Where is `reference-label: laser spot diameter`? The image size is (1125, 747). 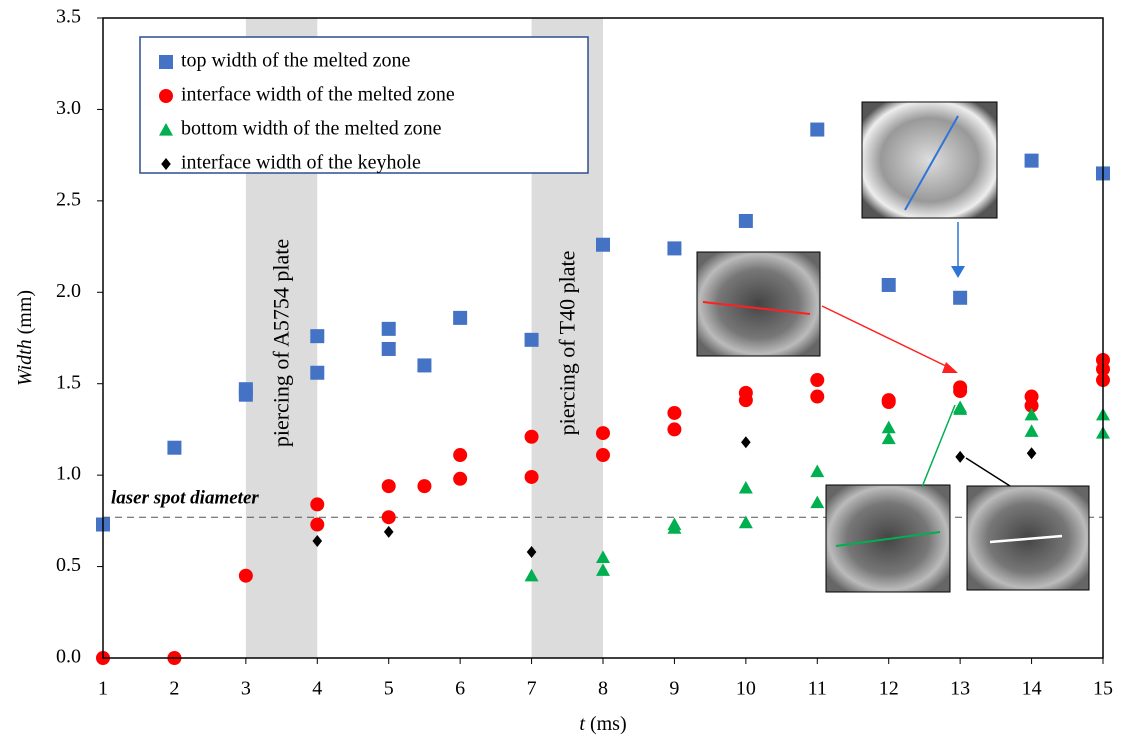 reference-label: laser spot diameter is located at coordinates (185, 498).